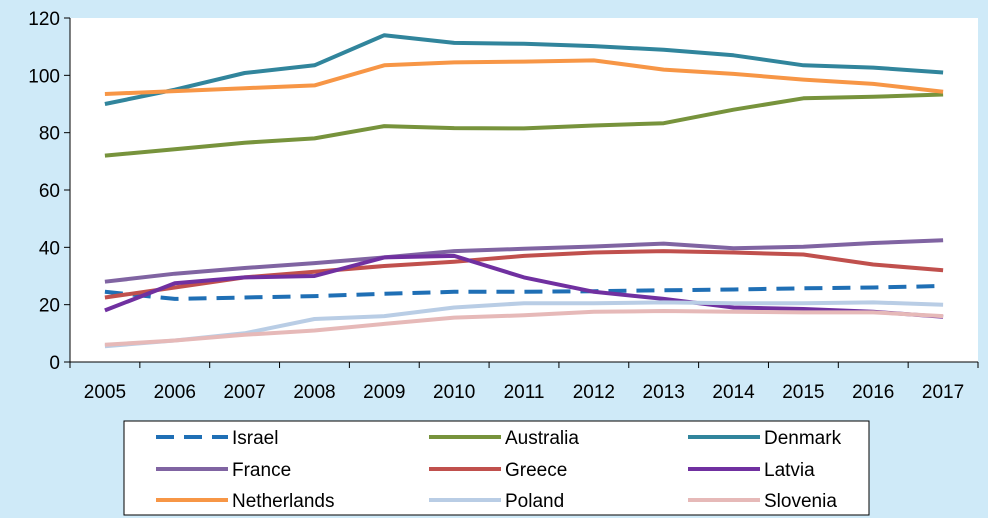 This screenshot has width=988, height=518. What do you see at coordinates (244, 392) in the screenshot?
I see `x-tick-label: 2007` at bounding box center [244, 392].